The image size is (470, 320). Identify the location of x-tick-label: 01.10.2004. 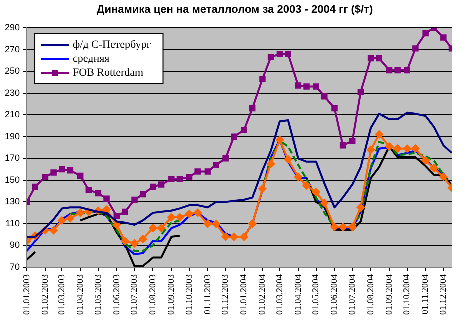
(407, 294).